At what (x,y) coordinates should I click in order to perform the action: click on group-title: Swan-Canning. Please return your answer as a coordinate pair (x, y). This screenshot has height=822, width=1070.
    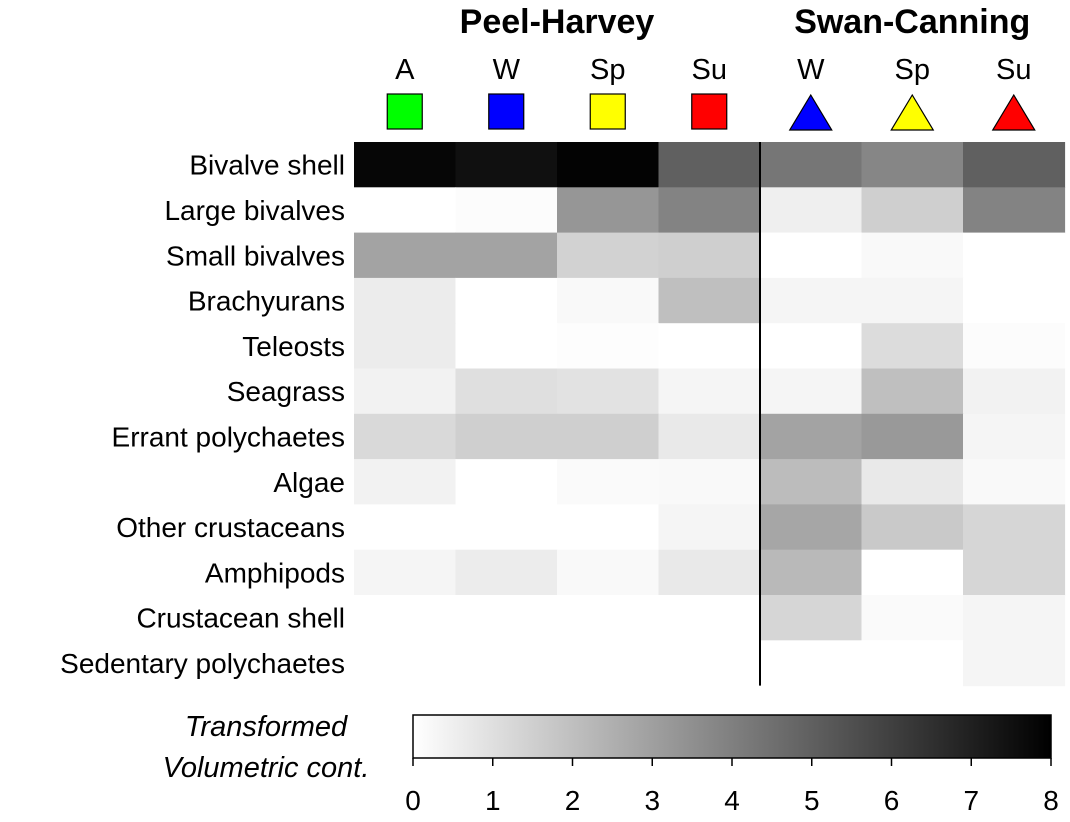
    Looking at the image, I should click on (912, 22).